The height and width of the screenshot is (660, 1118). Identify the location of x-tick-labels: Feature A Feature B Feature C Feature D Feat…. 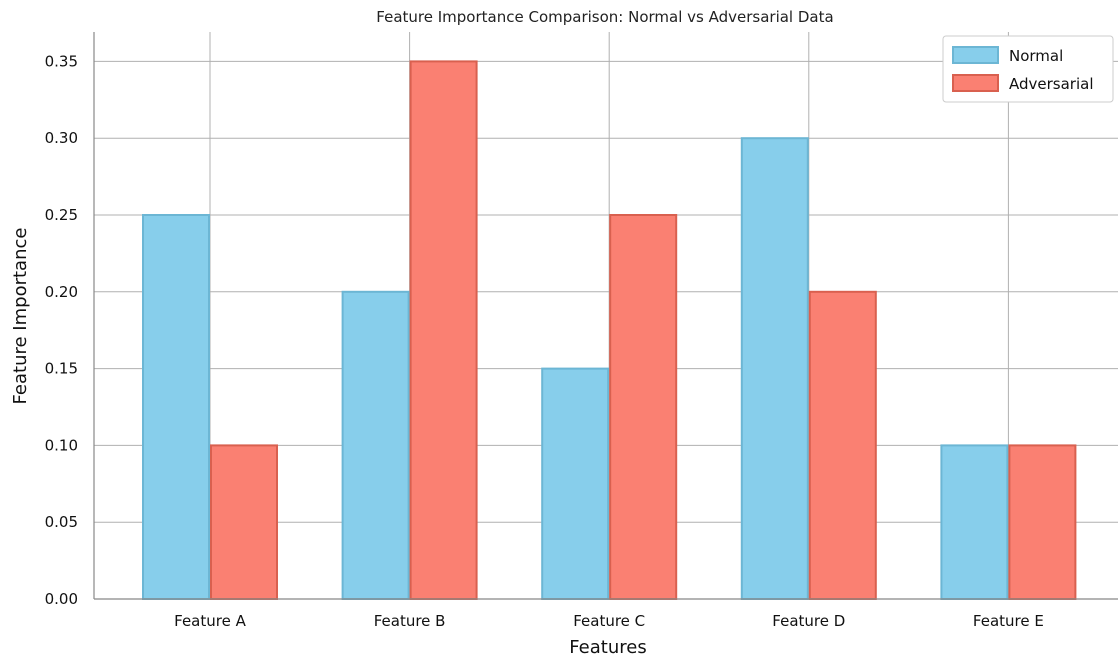
(609, 621).